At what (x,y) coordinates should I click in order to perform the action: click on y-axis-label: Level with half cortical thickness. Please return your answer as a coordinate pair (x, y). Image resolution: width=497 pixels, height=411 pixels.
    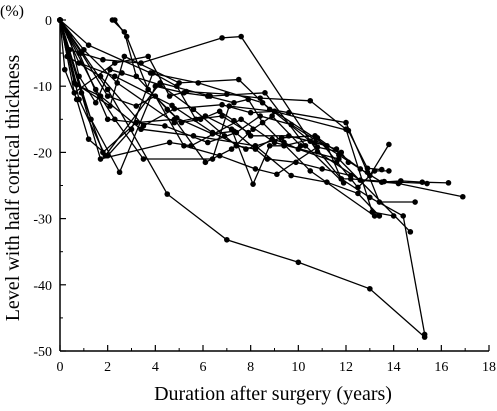
    Looking at the image, I should click on (13, 188).